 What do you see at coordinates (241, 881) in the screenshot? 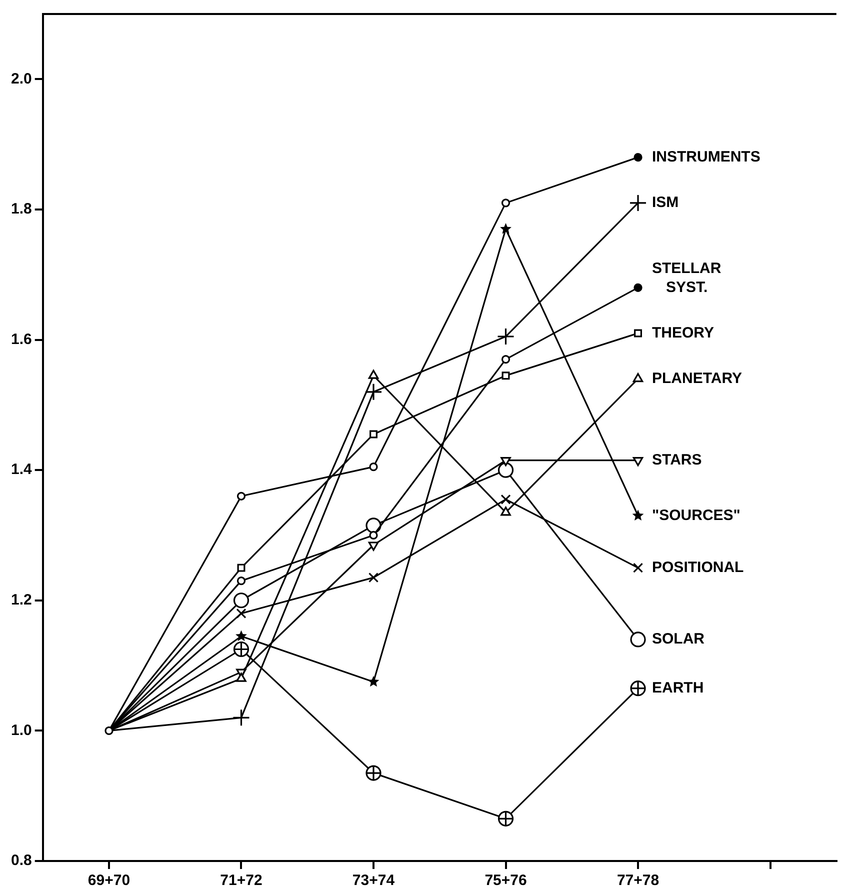
I see `x-tick-label: 71+72` at bounding box center [241, 881].